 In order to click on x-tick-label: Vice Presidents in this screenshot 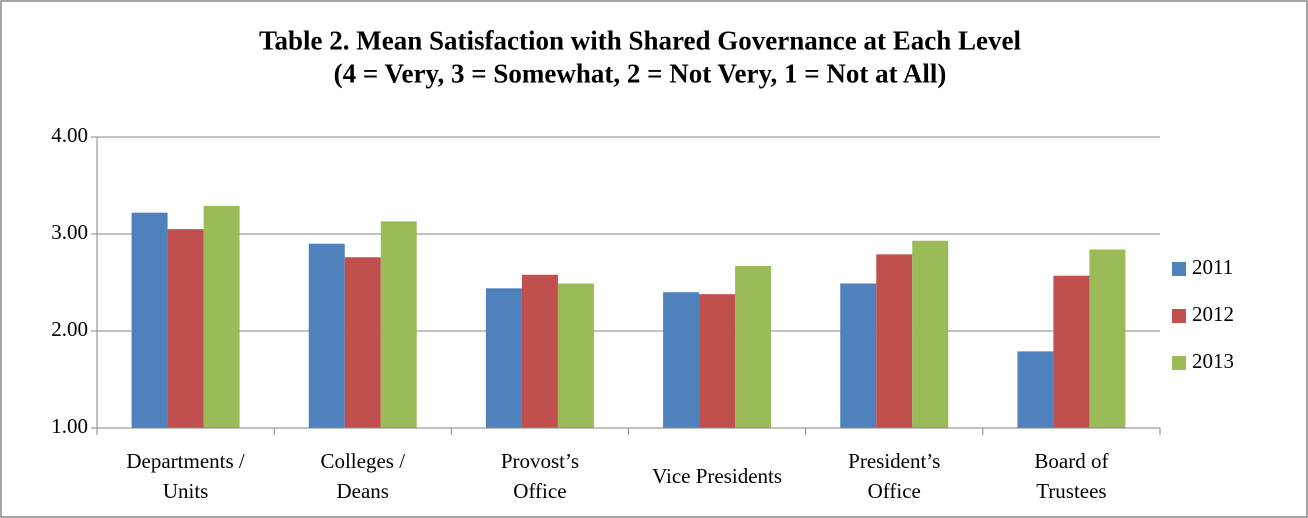, I will do `click(717, 476)`.